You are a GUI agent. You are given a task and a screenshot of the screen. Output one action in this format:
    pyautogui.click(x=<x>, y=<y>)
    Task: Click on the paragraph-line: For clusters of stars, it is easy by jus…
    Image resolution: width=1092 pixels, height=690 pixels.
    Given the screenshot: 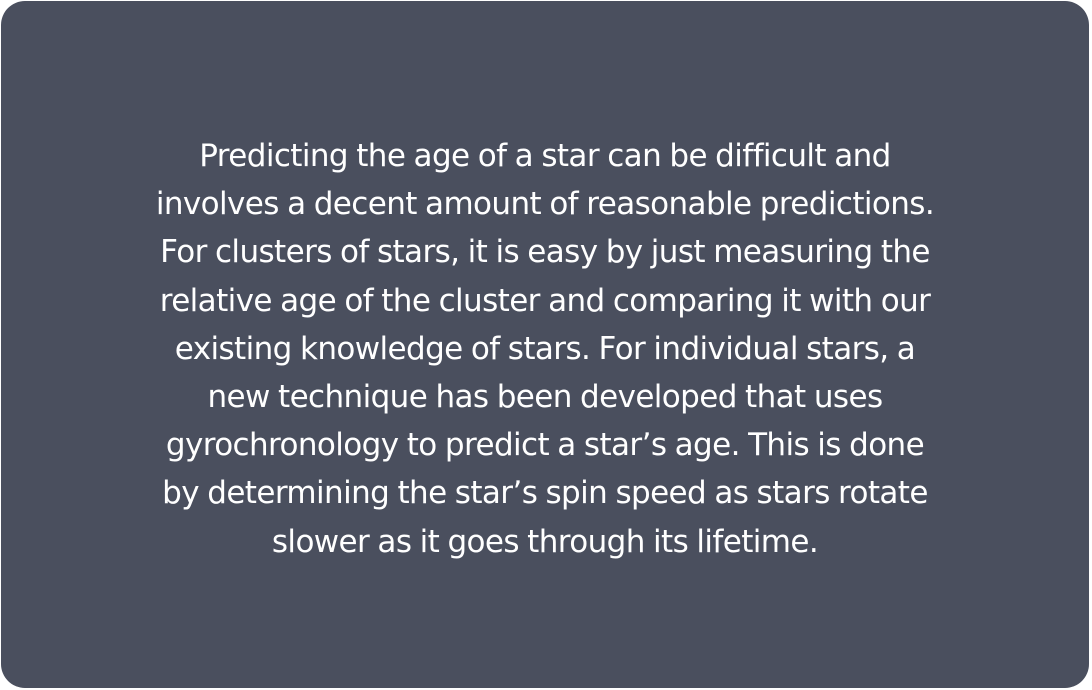 What is the action you would take?
    pyautogui.click(x=545, y=252)
    